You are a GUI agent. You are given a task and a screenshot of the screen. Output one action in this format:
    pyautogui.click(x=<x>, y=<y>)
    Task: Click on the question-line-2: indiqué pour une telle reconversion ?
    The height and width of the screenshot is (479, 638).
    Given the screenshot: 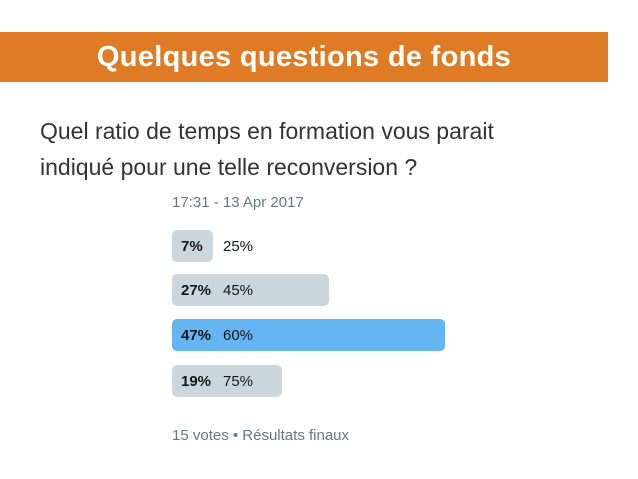 What is the action you would take?
    pyautogui.click(x=229, y=167)
    